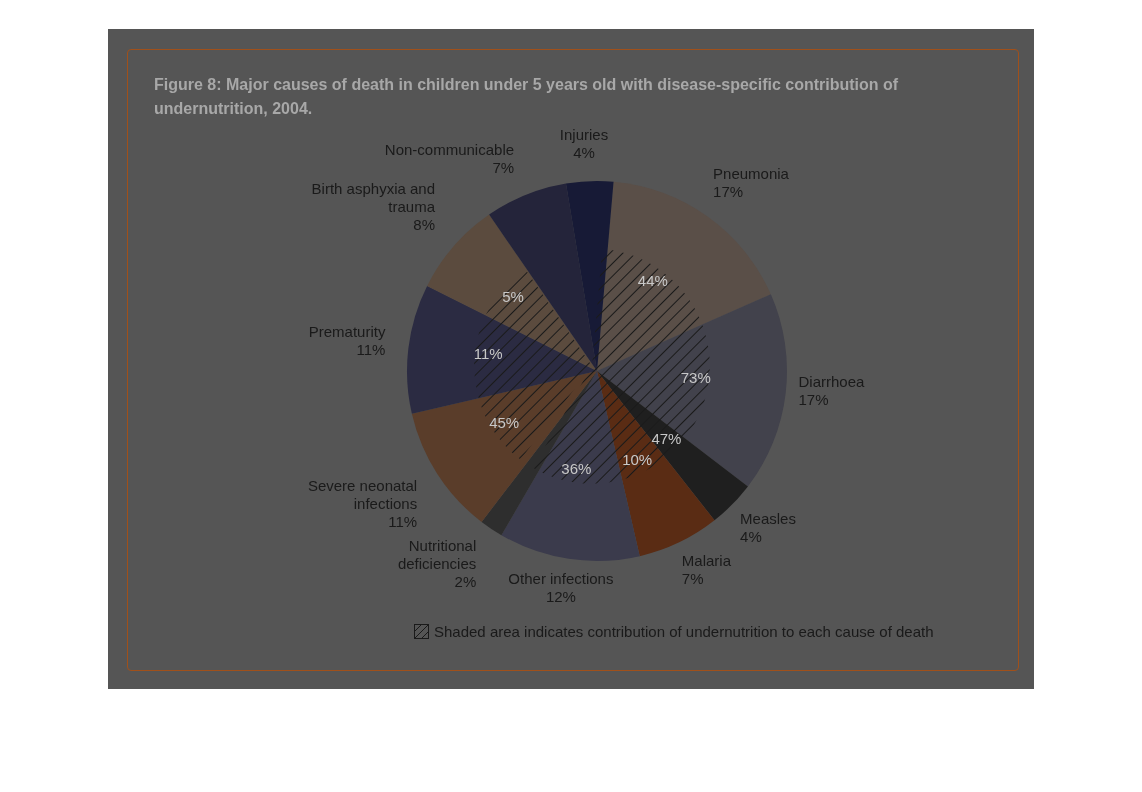 The image size is (1142, 792). Describe the element at coordinates (373, 197) in the screenshot. I see `slice-label: Birth asphyxia and trauma` at that location.